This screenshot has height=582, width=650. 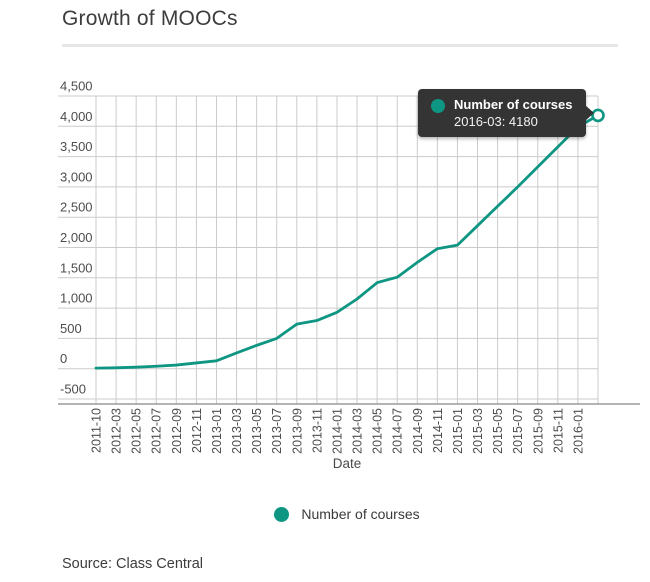 I want to click on x-tick-label: 2015-09, so click(x=538, y=431).